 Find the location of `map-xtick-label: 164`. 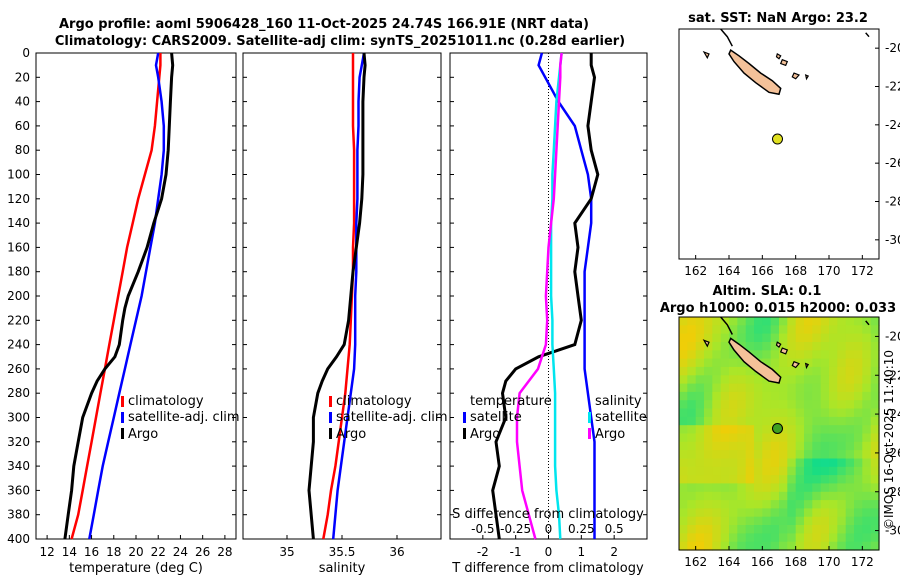

map-xtick-label: 164 is located at coordinates (729, 271).